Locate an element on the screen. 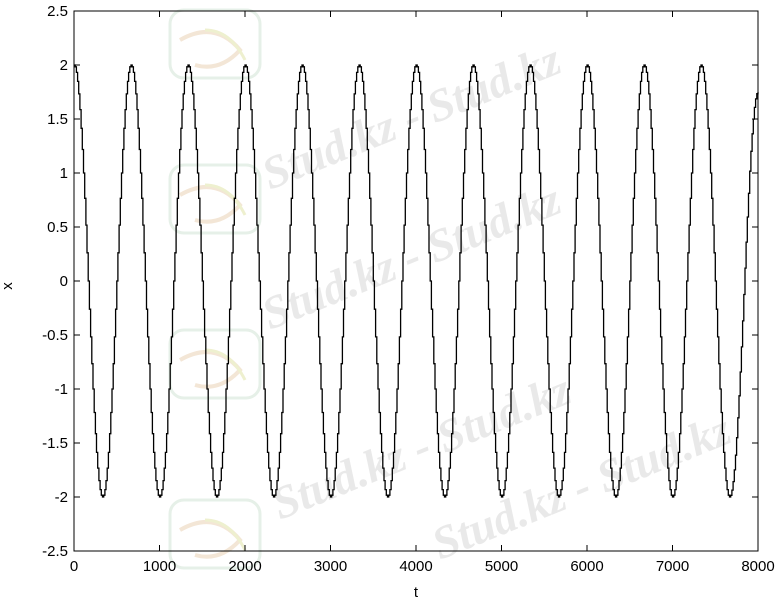  x-tick-label: 7000 is located at coordinates (672, 566).